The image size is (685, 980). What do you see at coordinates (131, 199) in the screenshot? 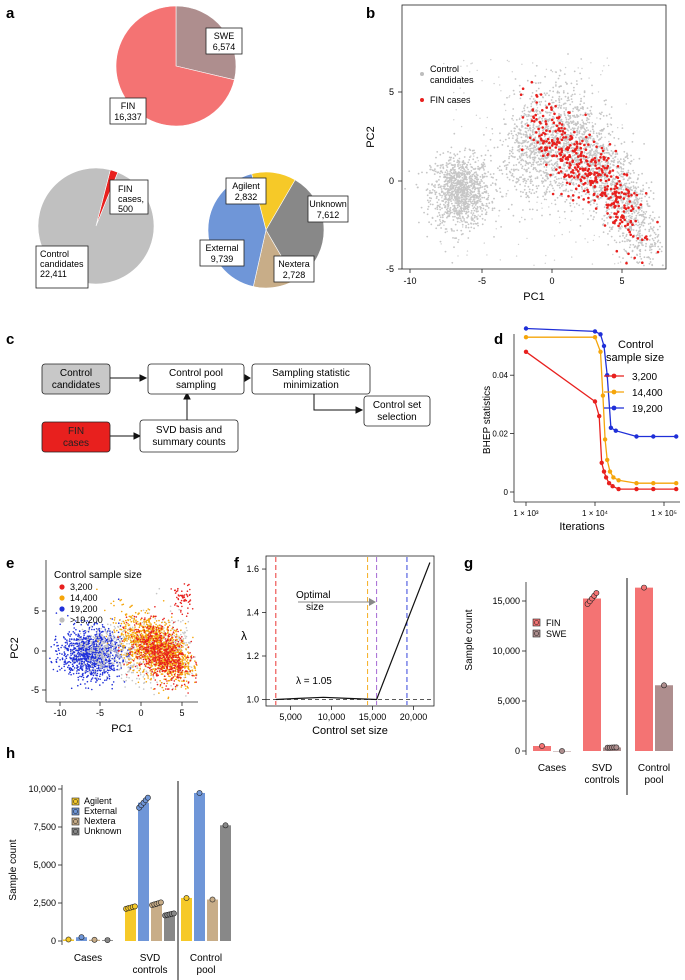
I see `pie-label-fin-cases-name-2: cases,` at bounding box center [131, 199].